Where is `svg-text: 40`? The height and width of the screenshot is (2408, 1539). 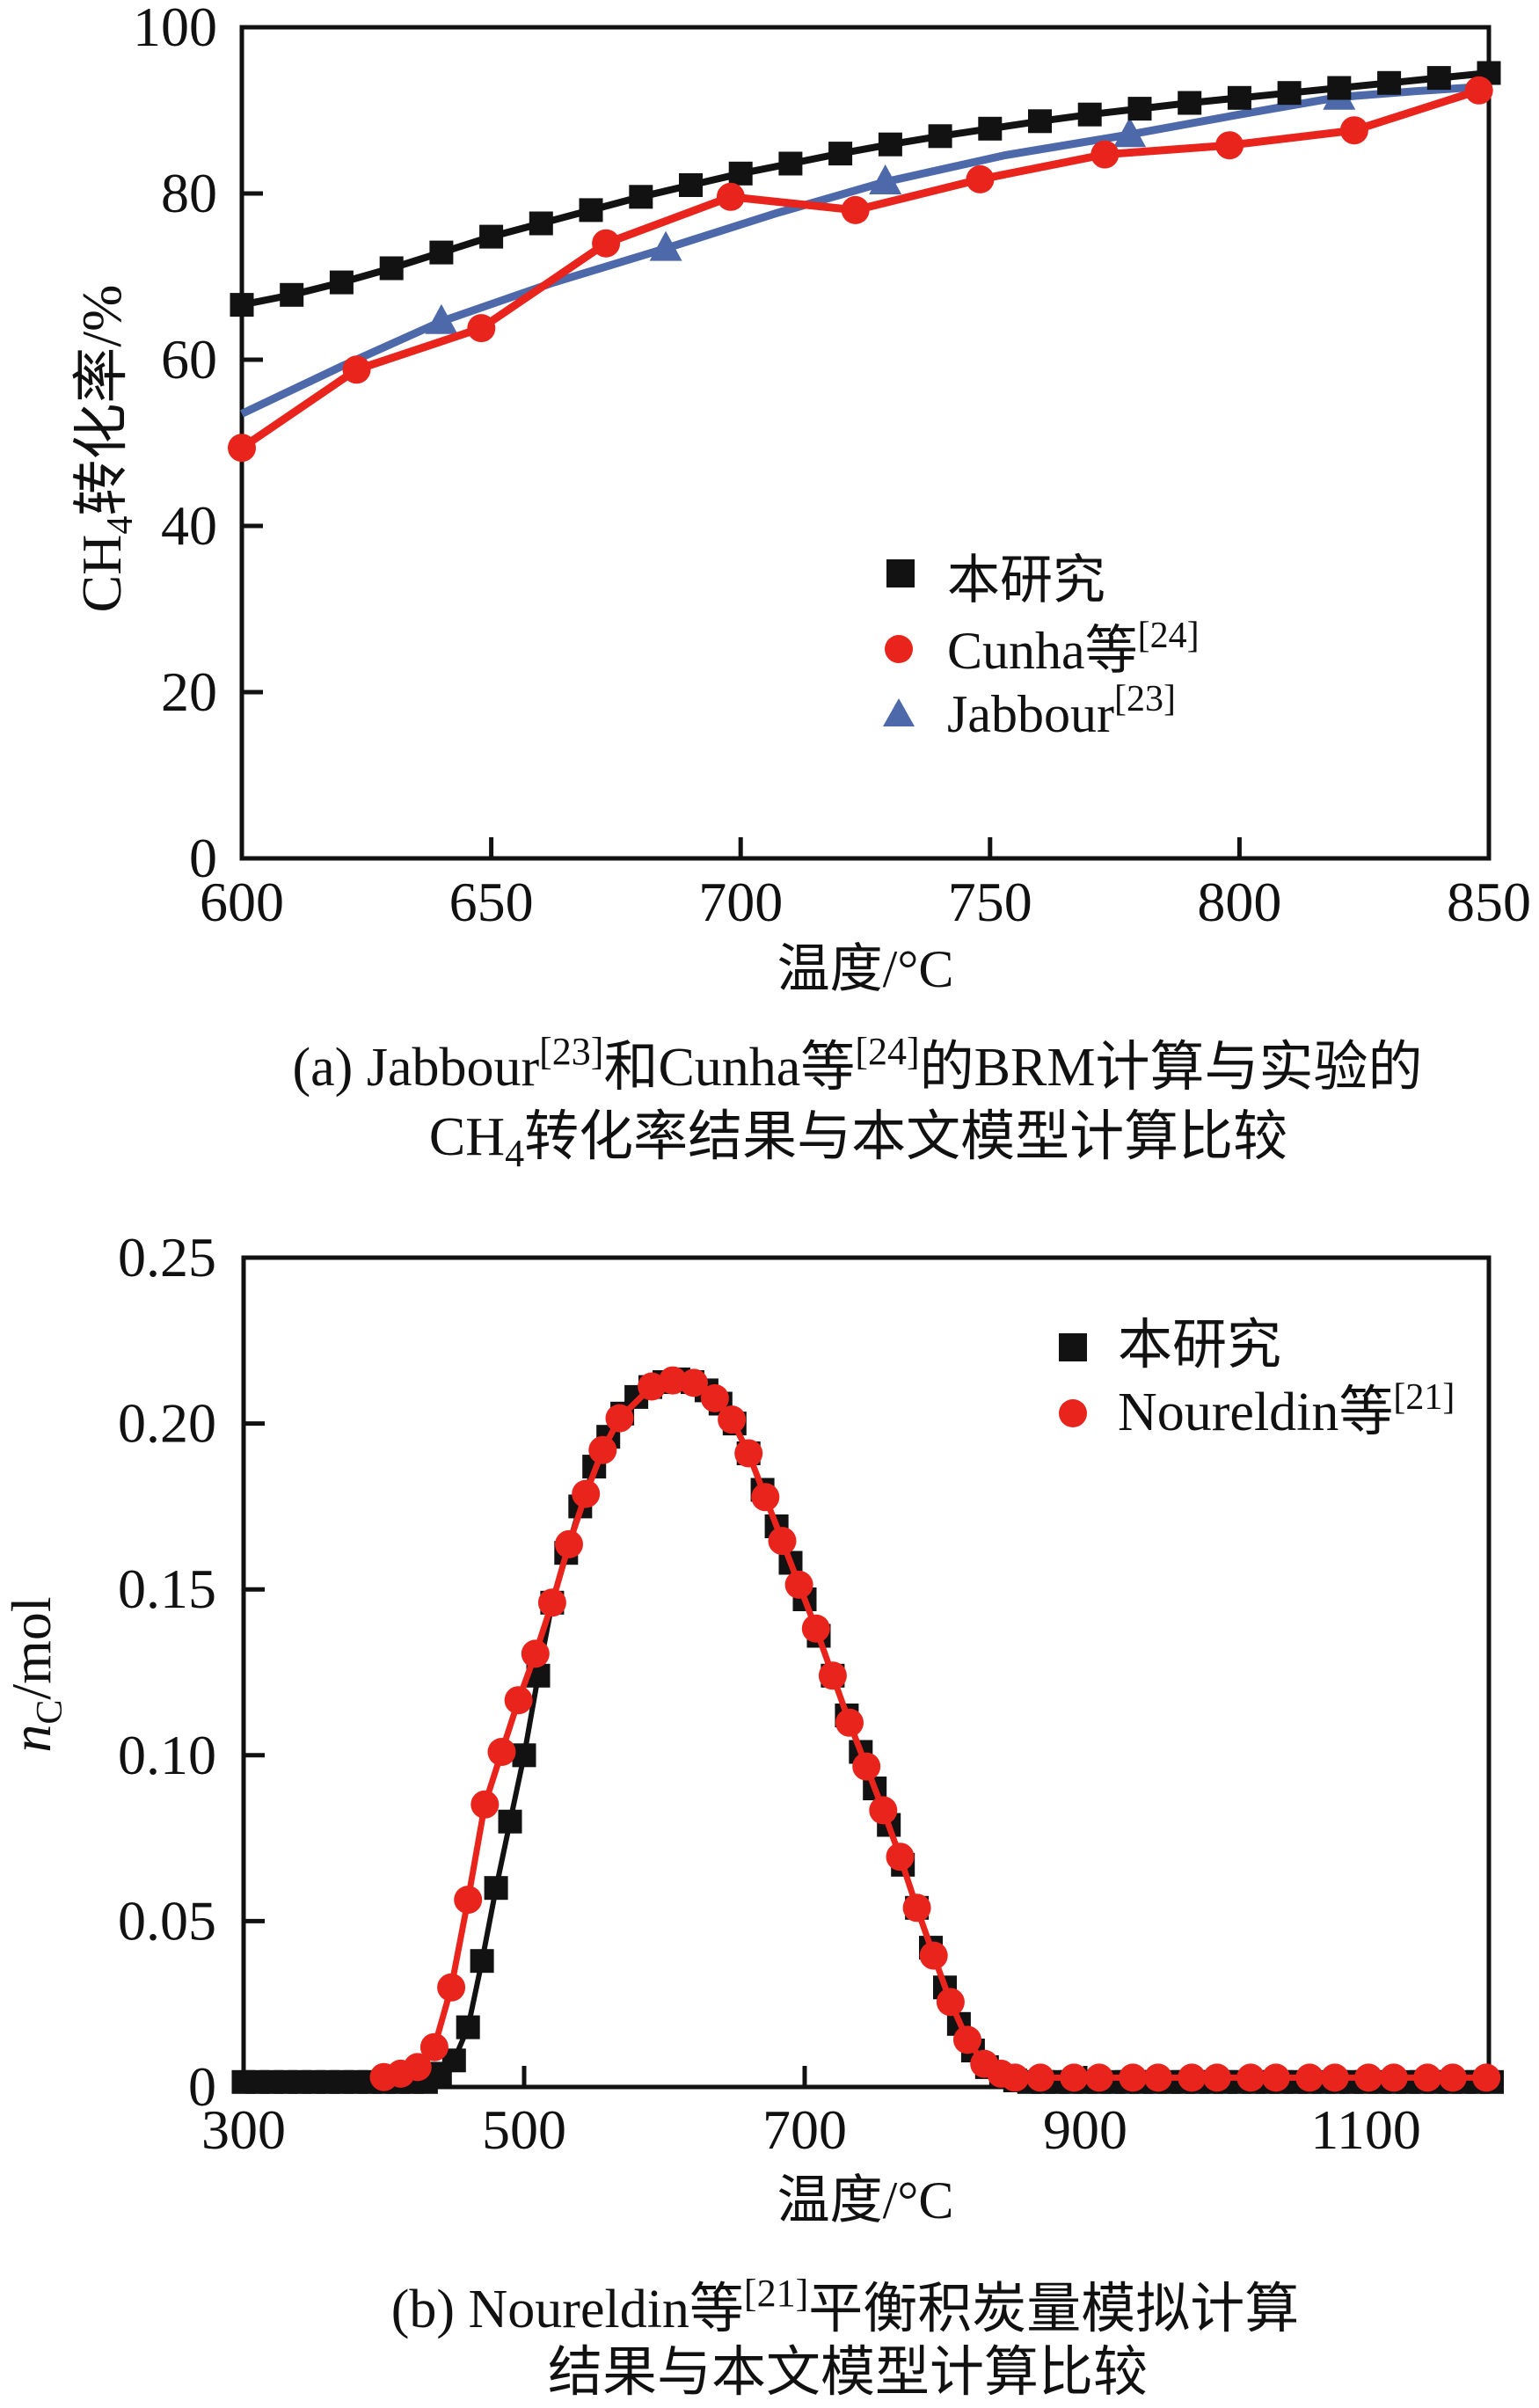 svg-text: 40 is located at coordinates (189, 525).